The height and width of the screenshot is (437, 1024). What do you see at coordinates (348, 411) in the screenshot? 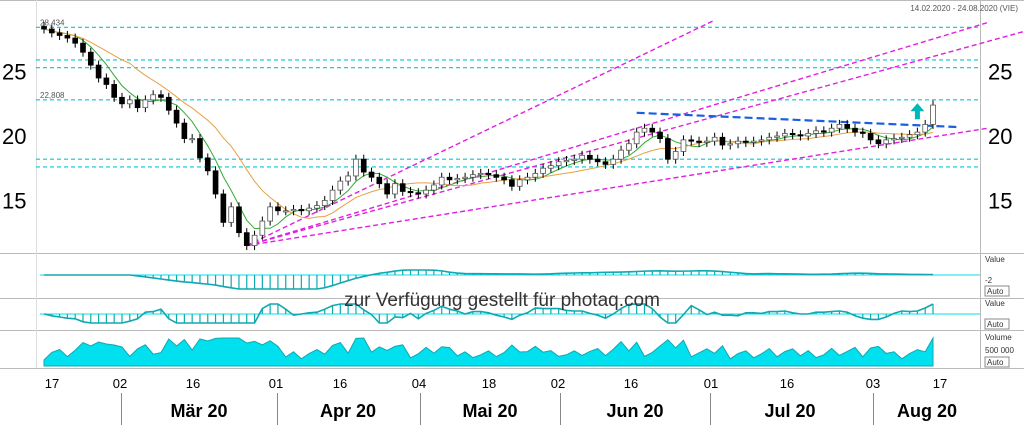
I see `month-label: Apr 20` at bounding box center [348, 411].